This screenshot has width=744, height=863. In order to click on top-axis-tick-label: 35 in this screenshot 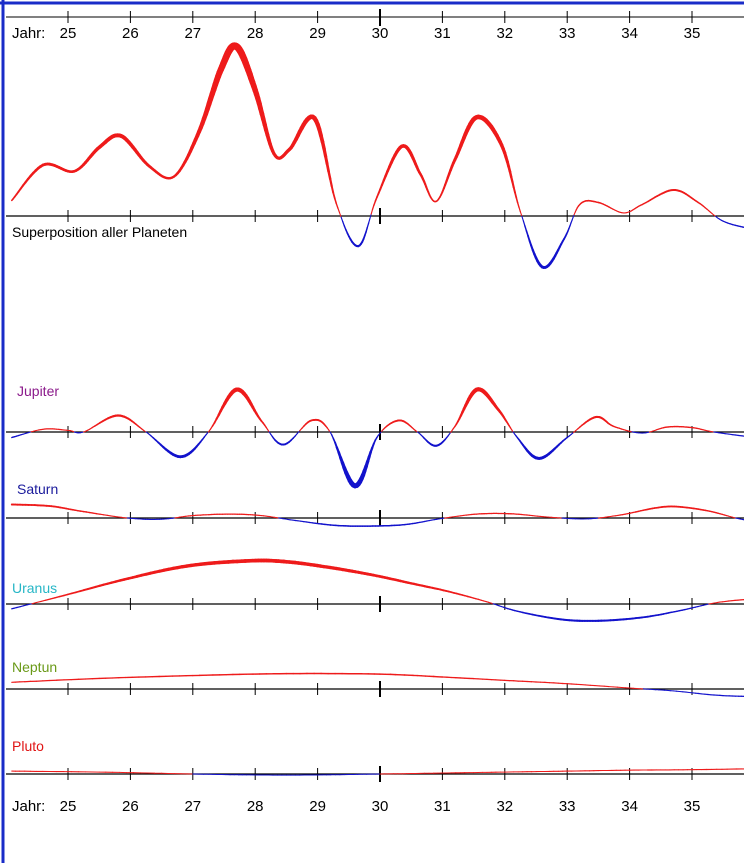, I will do `click(692, 33)`.